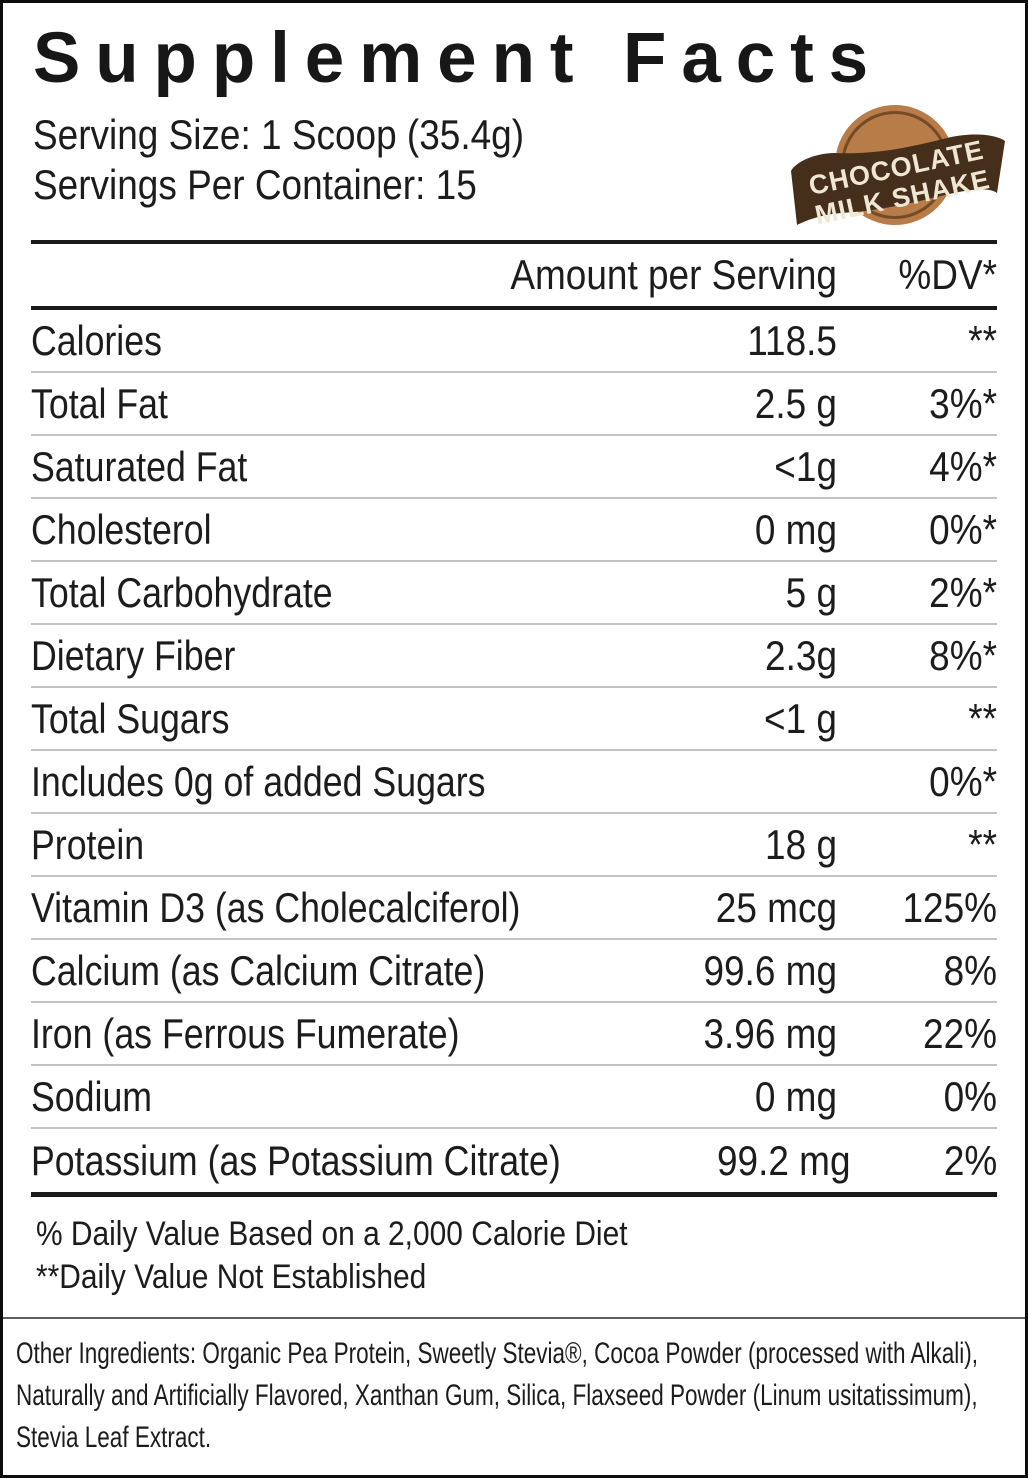 Image resolution: width=1028 pixels, height=1478 pixels. I want to click on nutrient-amount: 2.3g, so click(801, 655).